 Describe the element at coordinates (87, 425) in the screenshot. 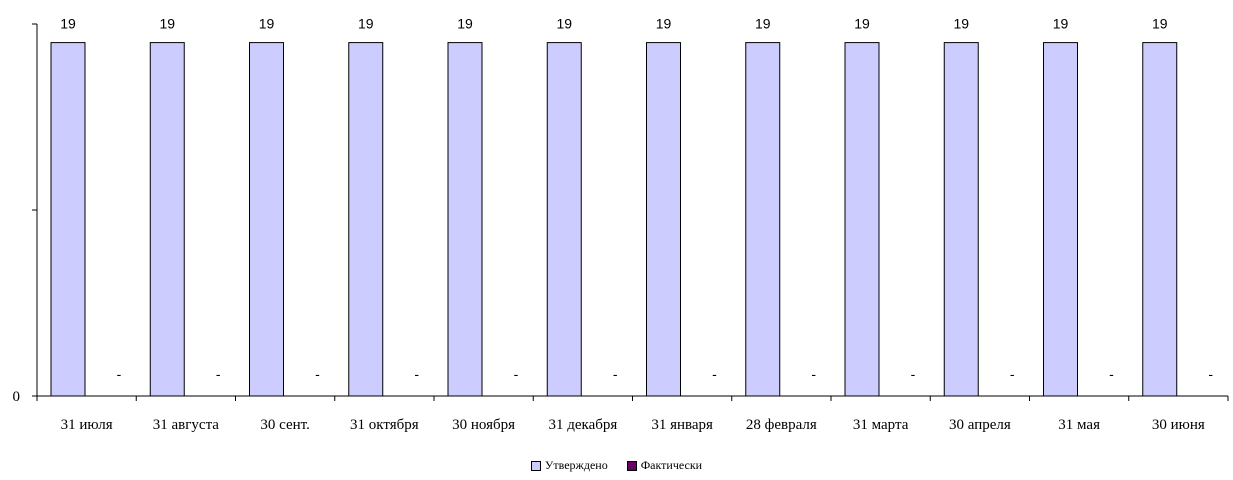

I see `x-tick-label-0: 31 июля` at that location.